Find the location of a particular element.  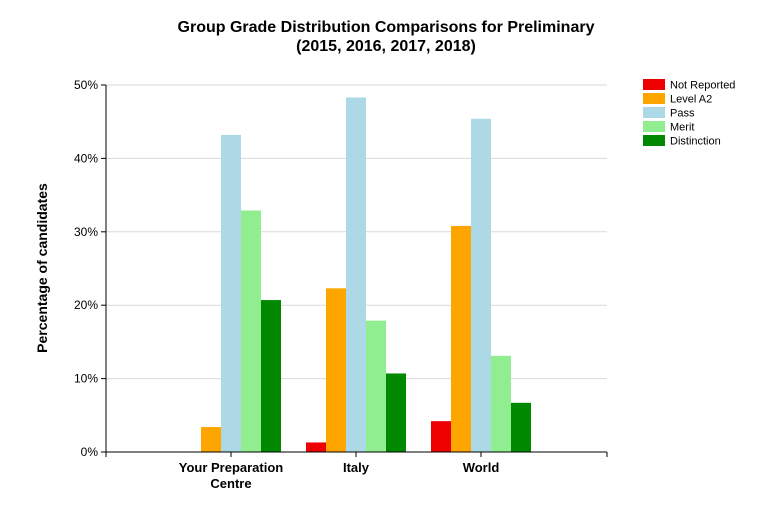

y-axis-label: Percentage of candidates is located at coordinates (42, 268).